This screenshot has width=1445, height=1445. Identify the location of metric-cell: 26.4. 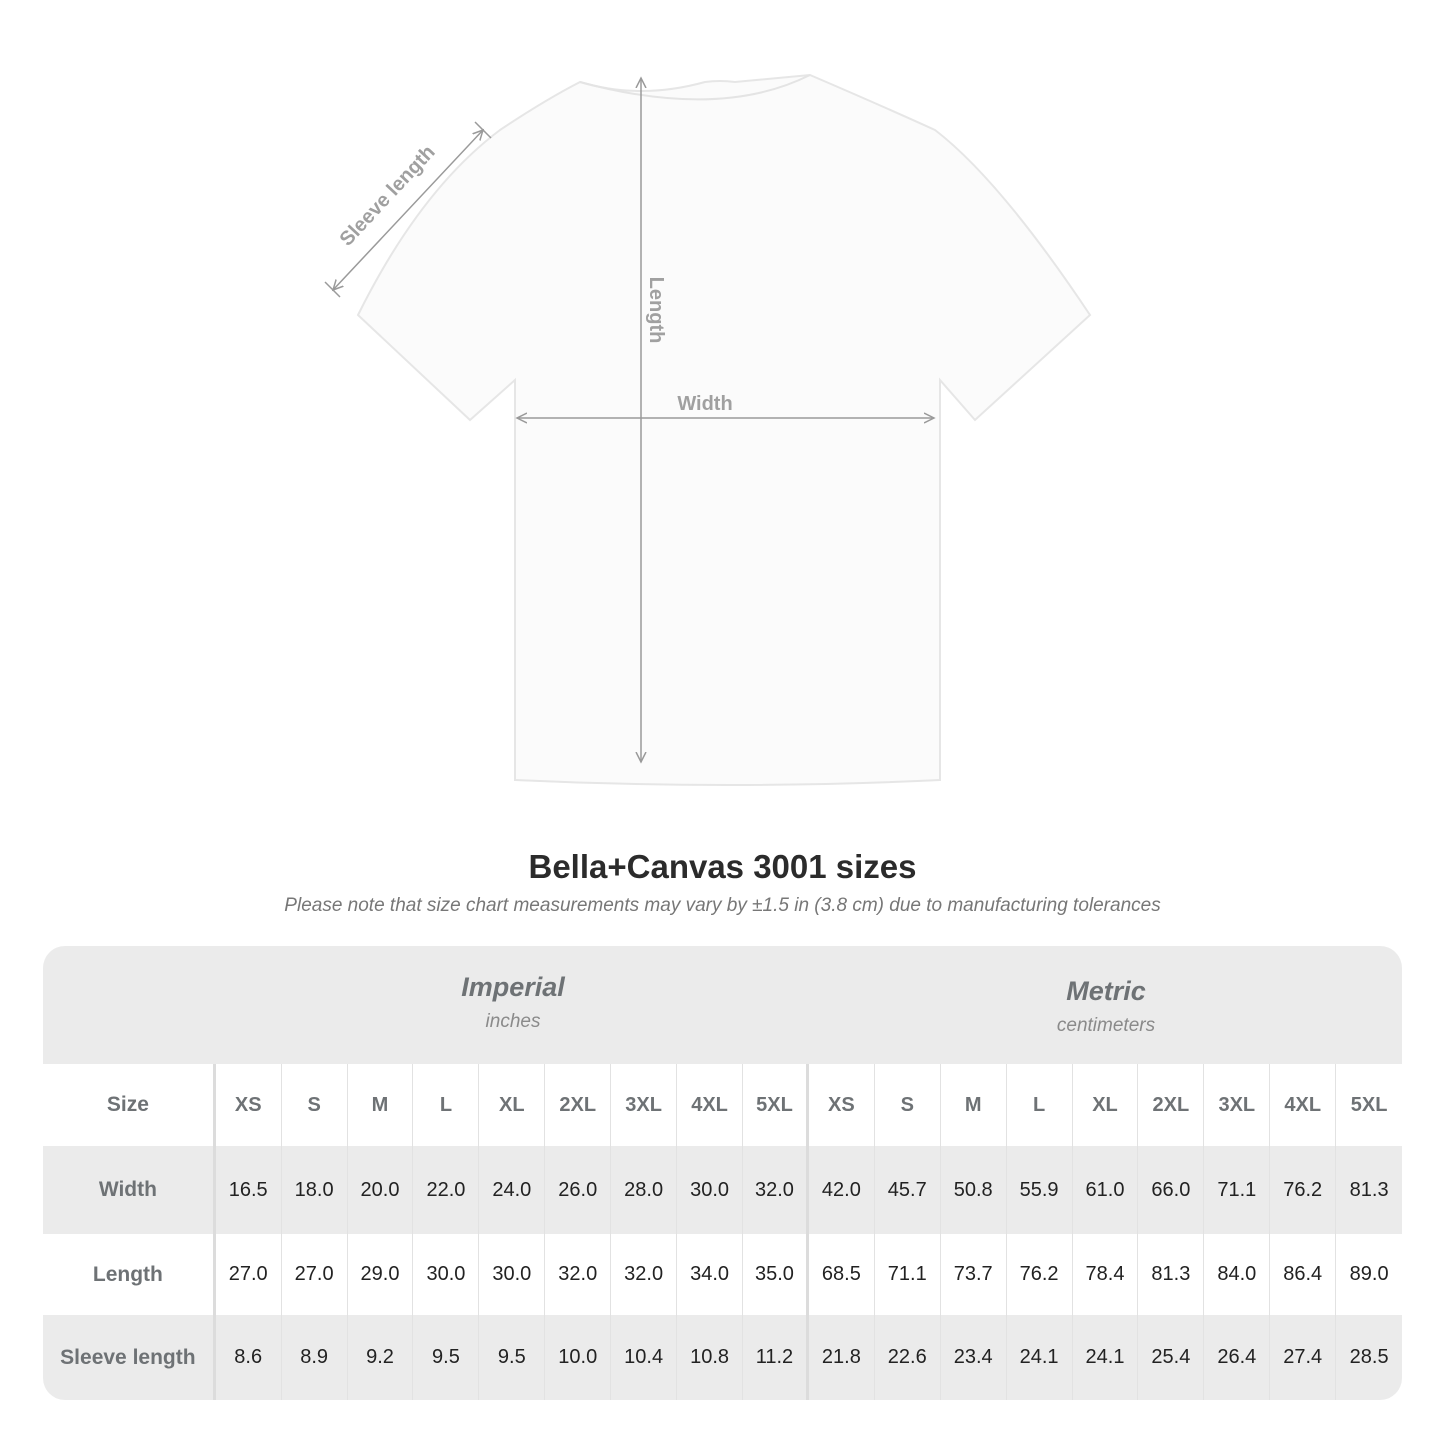
(1237, 1357).